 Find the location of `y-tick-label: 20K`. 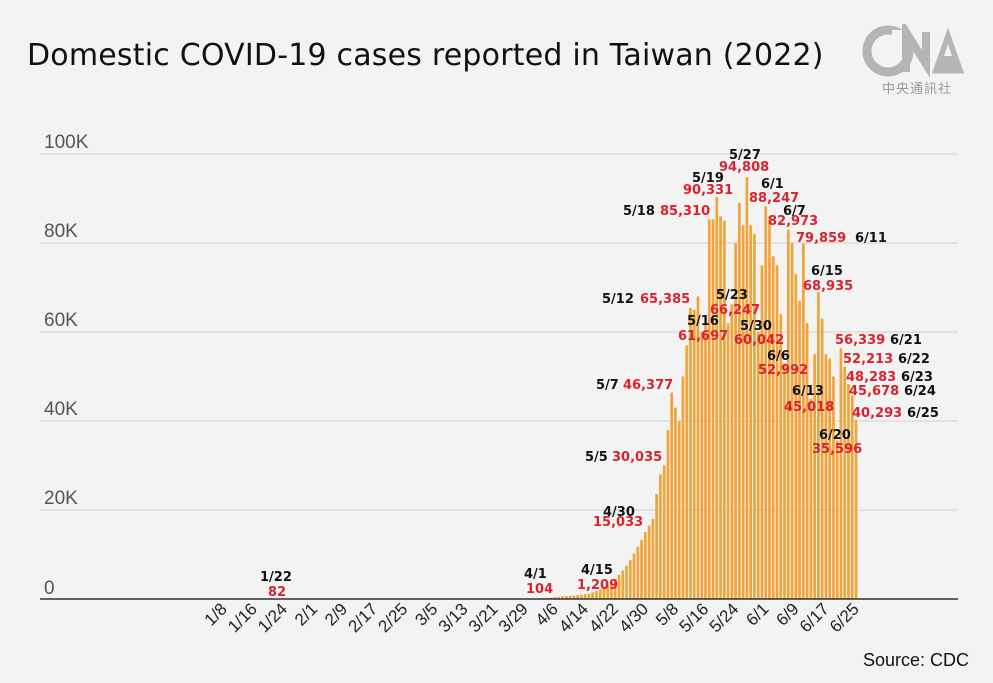

y-tick-label: 20K is located at coordinates (61, 498).